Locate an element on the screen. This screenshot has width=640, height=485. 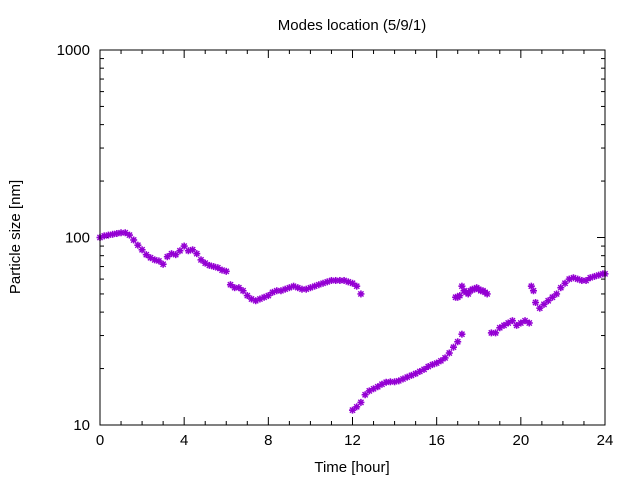
x-tick-label: 0 is located at coordinates (100, 440).